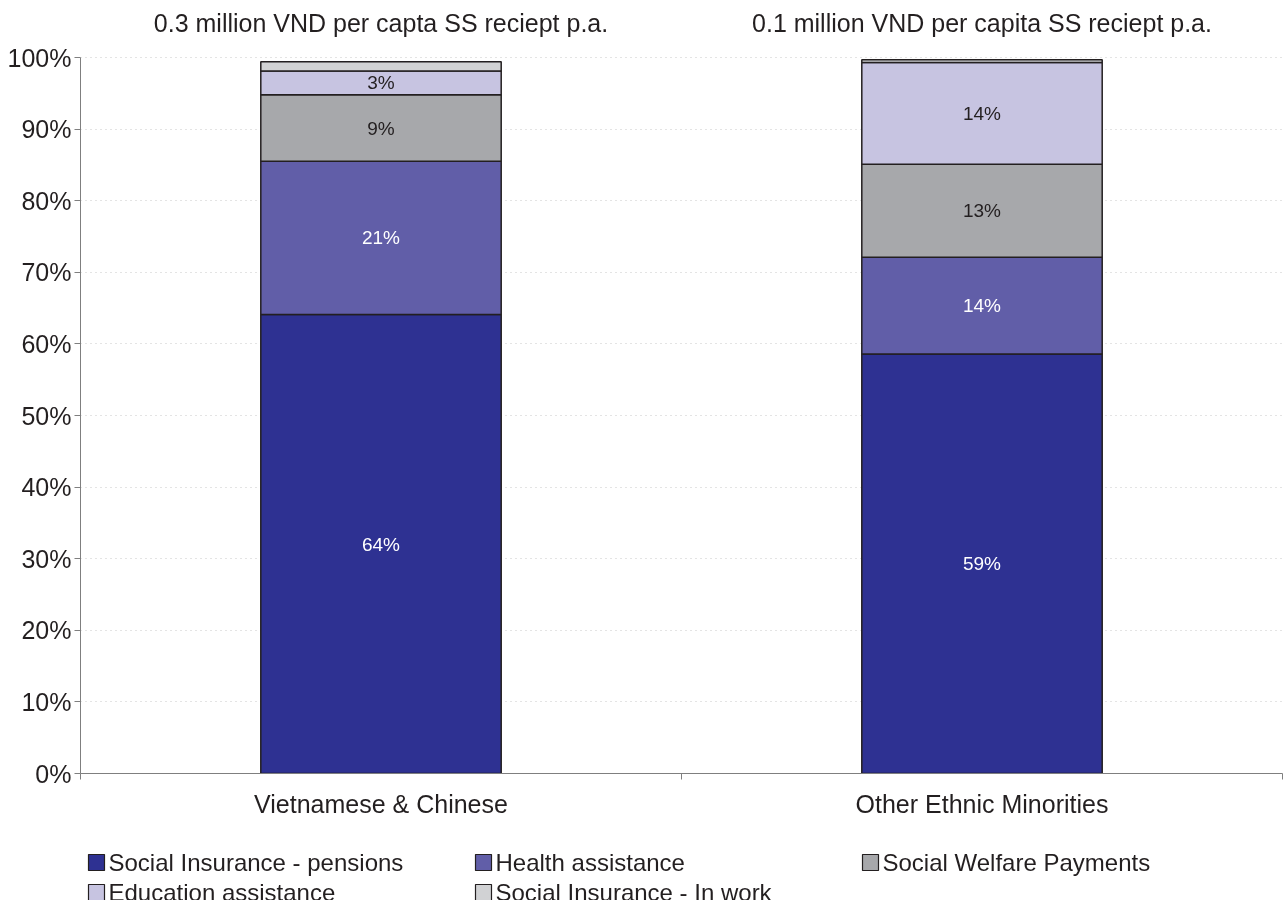 The image size is (1284, 902). Describe the element at coordinates (46, 558) in the screenshot. I see `y-tick-label: 30%` at that location.